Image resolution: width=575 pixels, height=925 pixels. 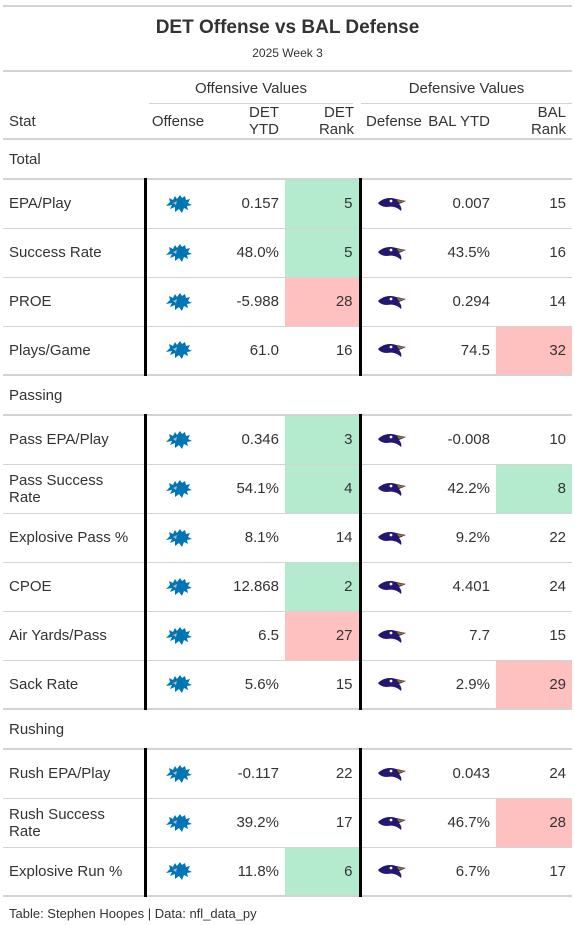 What do you see at coordinates (459, 253) in the screenshot?
I see `bal-ytd-cell: 43.5%` at bounding box center [459, 253].